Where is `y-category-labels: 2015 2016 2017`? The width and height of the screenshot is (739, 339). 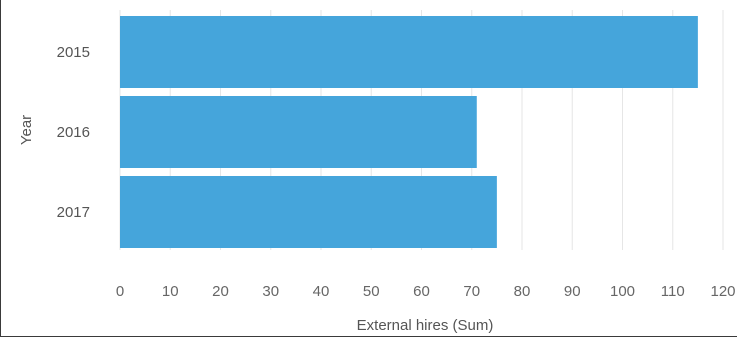
y-category-labels: 2015 2016 2017 is located at coordinates (73, 132).